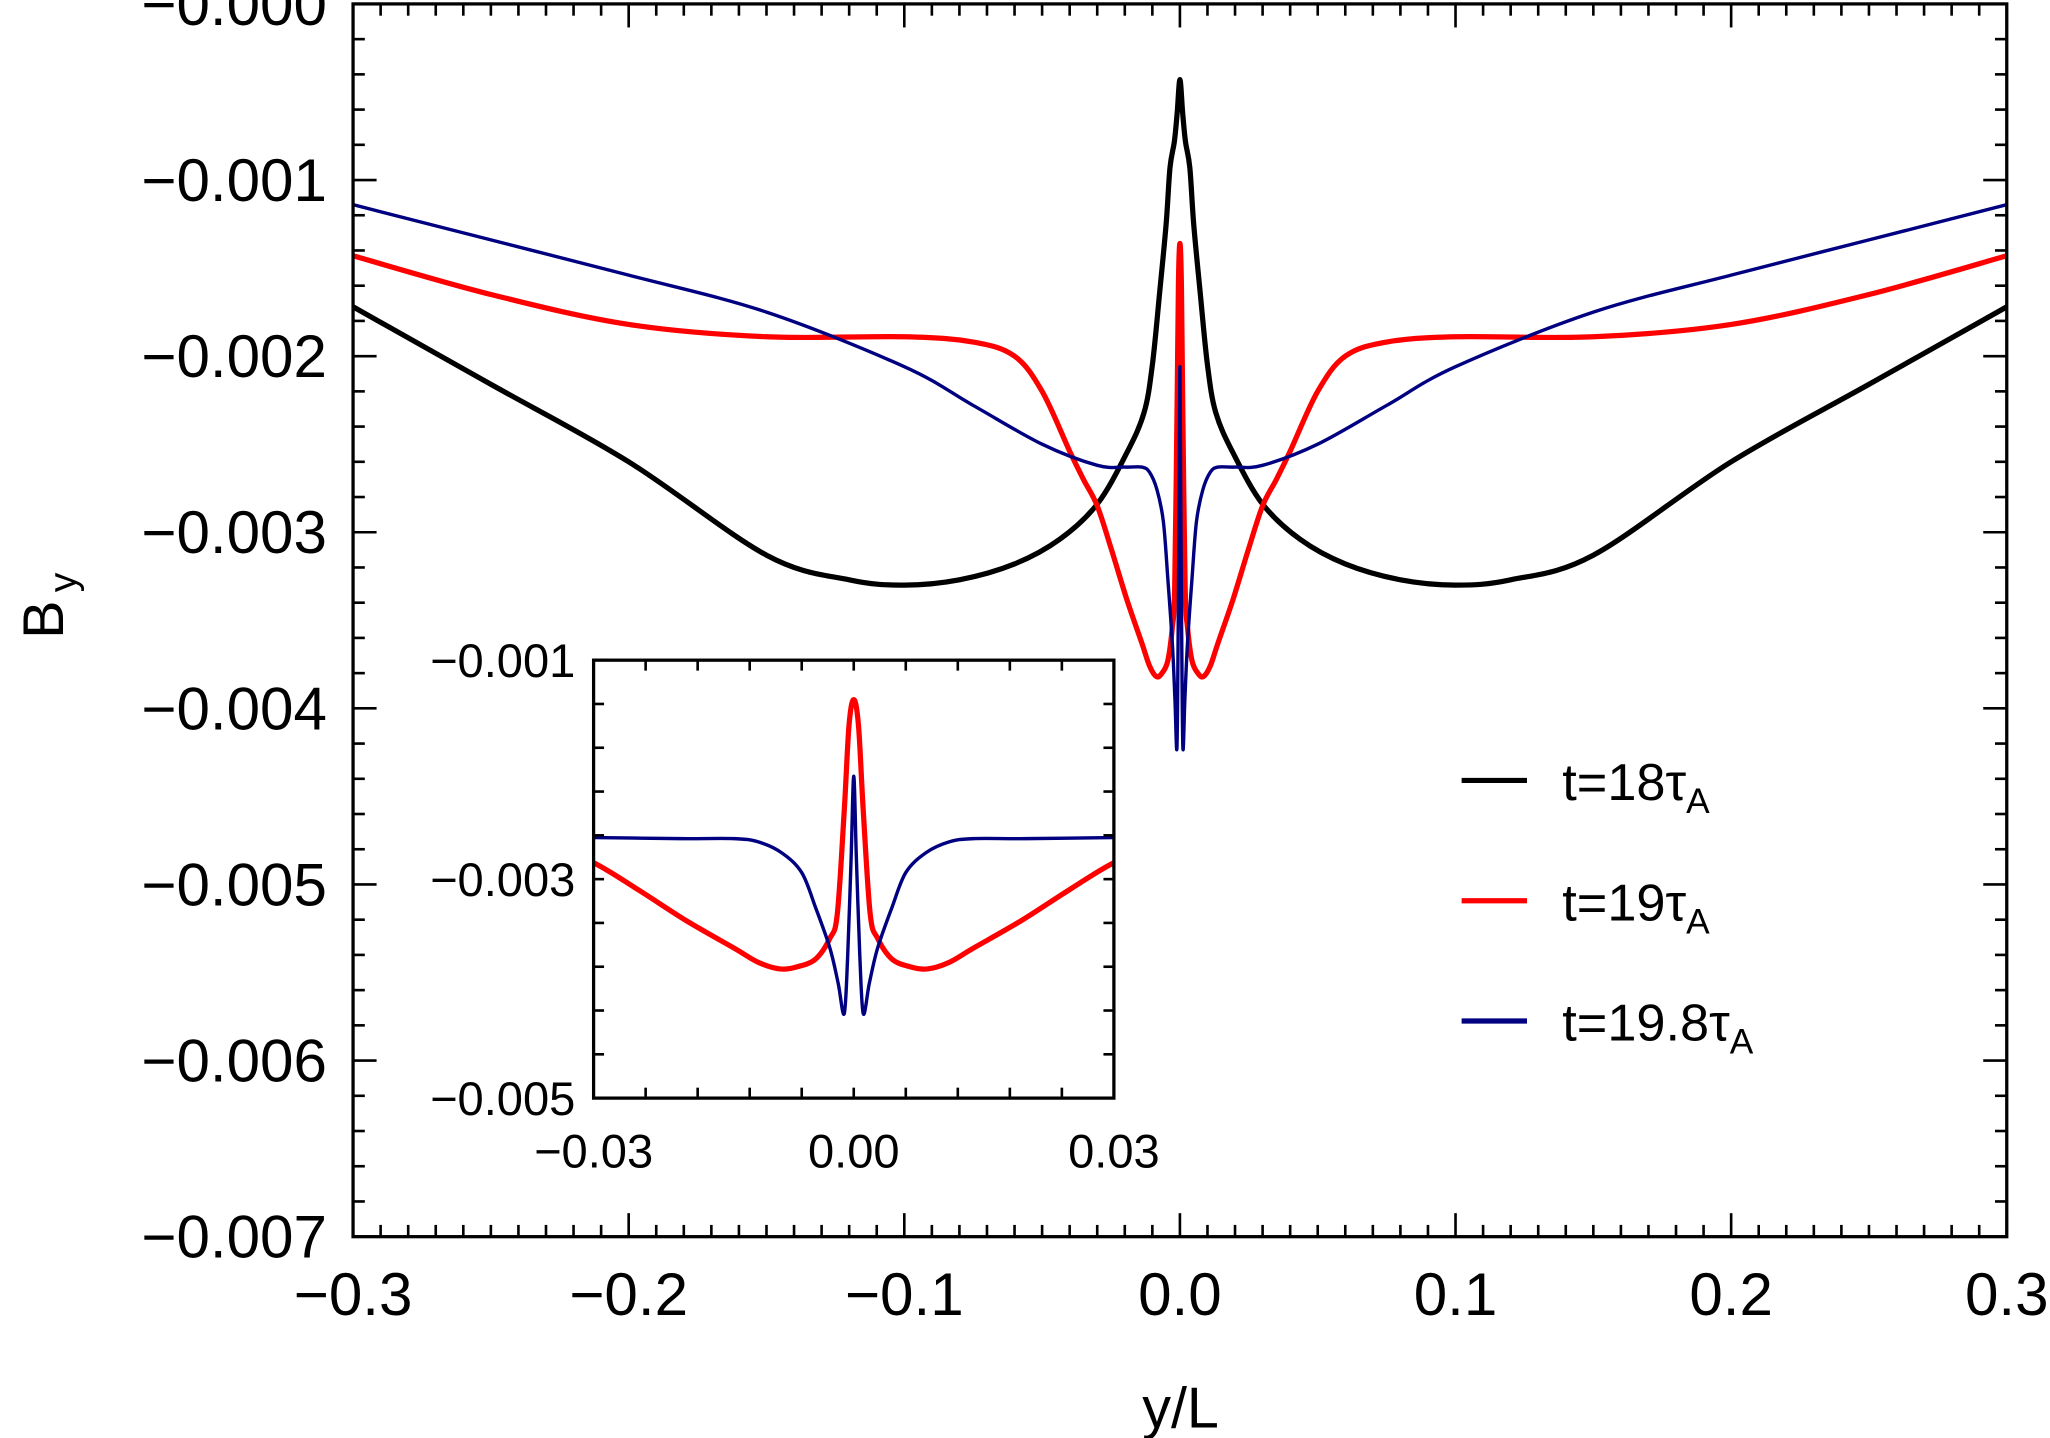  What do you see at coordinates (234, 884) in the screenshot?
I see `y-tick-label: −0.005` at bounding box center [234, 884].